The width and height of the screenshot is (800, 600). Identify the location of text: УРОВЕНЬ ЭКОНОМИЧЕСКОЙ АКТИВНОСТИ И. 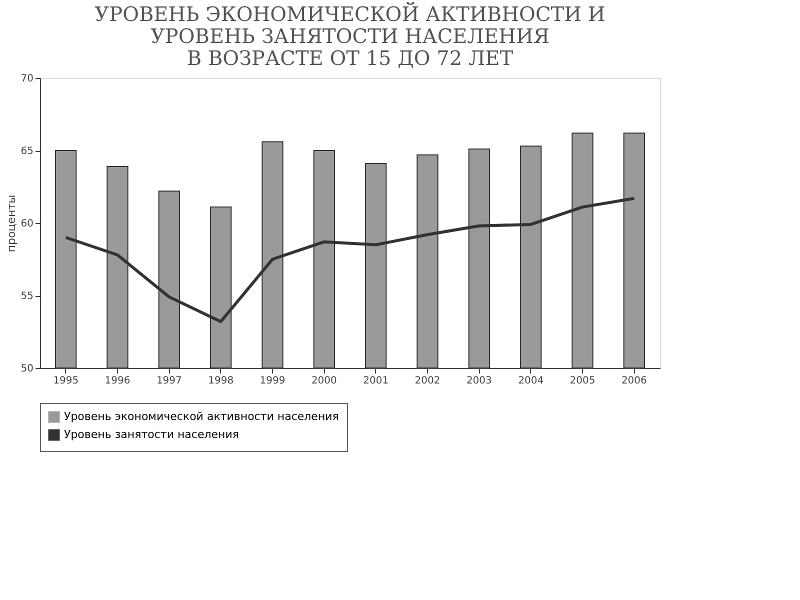
(350, 14).